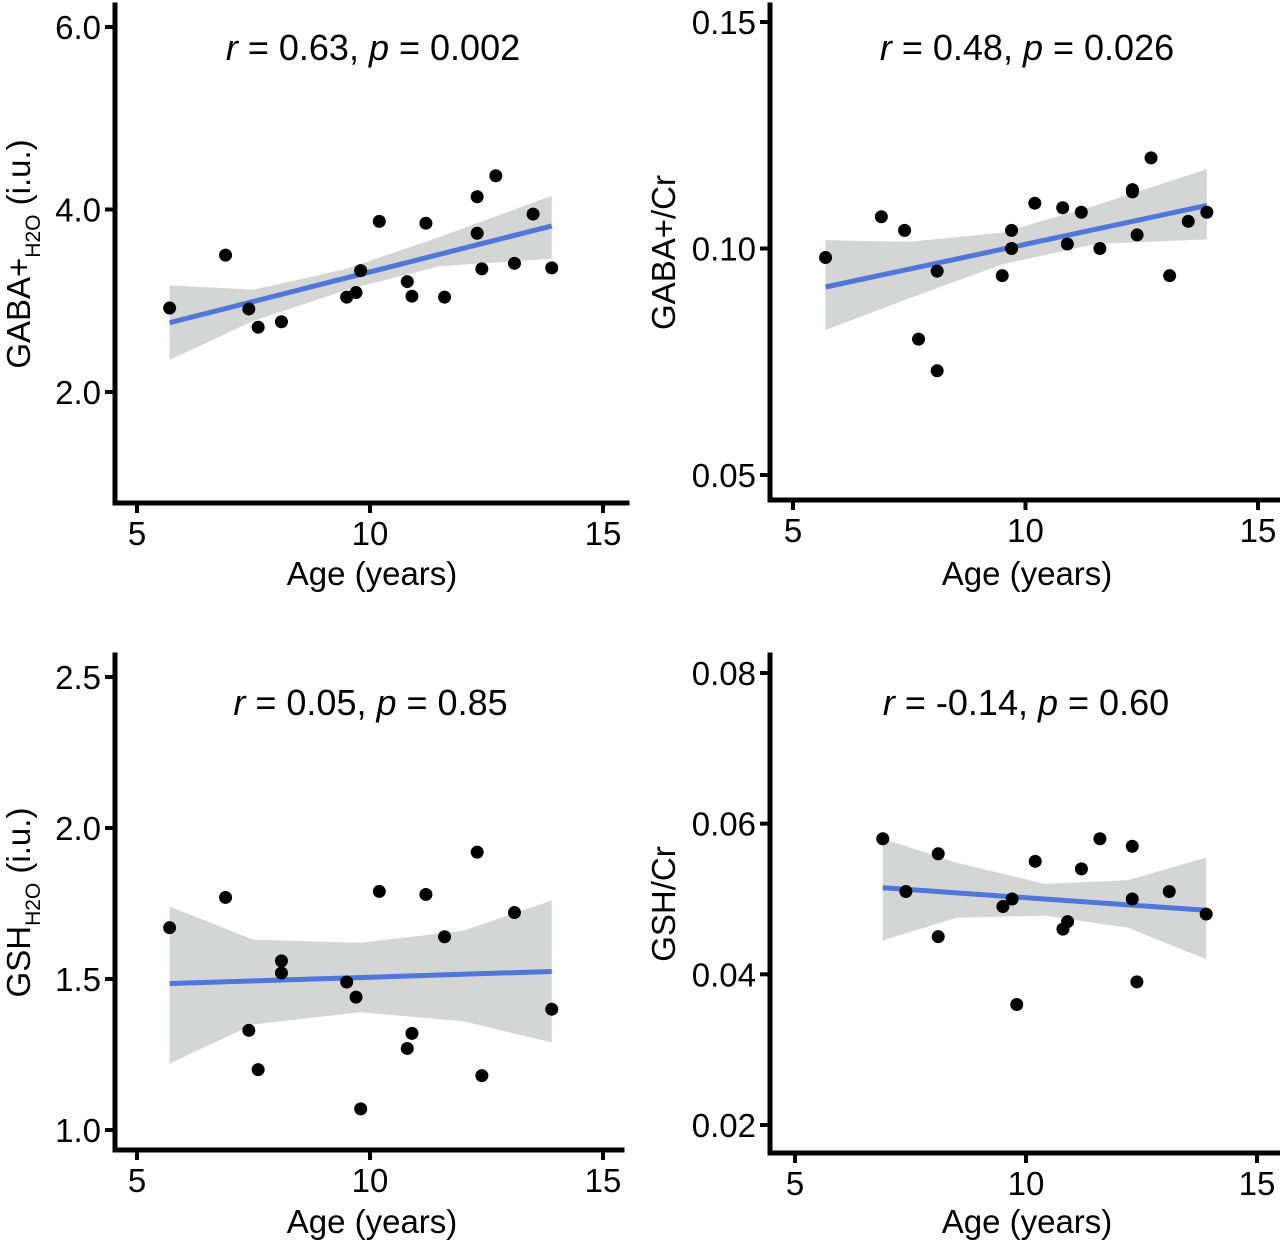 This screenshot has width=1280, height=1245. I want to click on y-axis-title: GABA+H2O (i.u.), so click(22, 253).